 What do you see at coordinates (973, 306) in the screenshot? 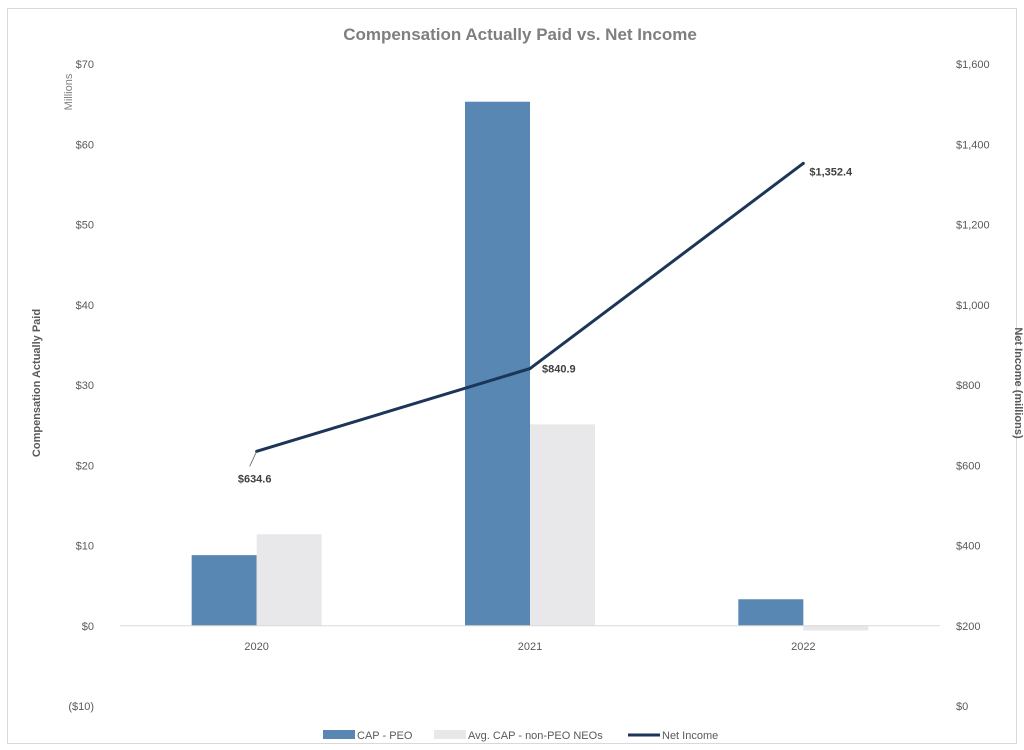
I see `y2-tick-label: $1,000` at bounding box center [973, 306].